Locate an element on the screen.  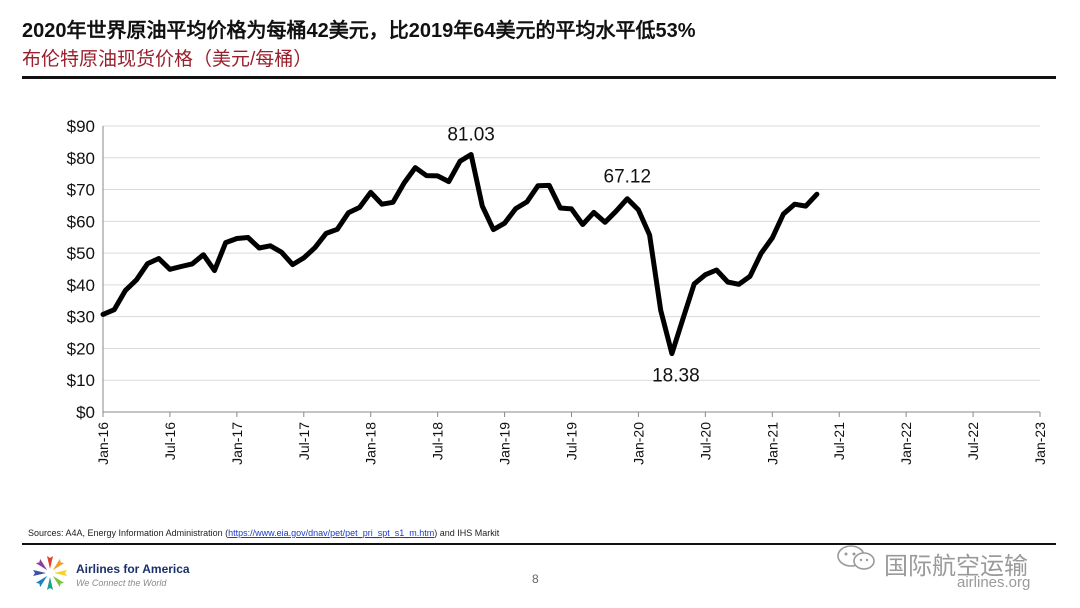
y-axis-ticks: $0 $10 $20 $30 $40 $50 $60 $70 $80 $90 is located at coordinates (81, 269).